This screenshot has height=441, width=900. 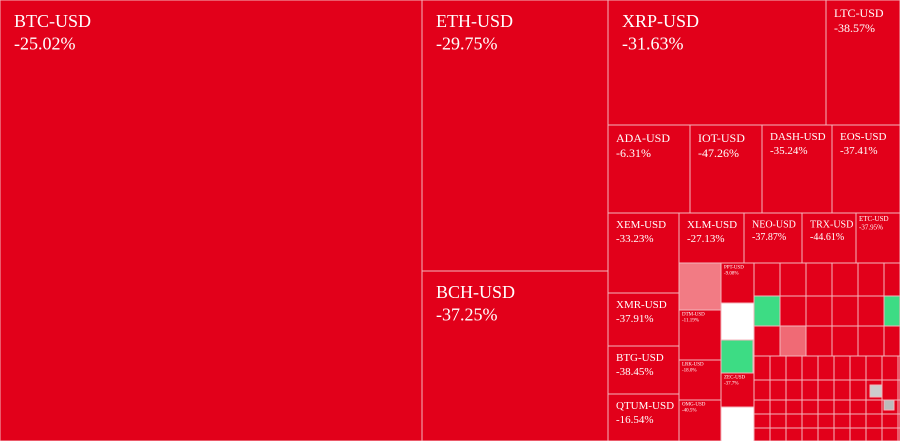 I want to click on tile-name: XEM-USD, so click(x=641, y=225).